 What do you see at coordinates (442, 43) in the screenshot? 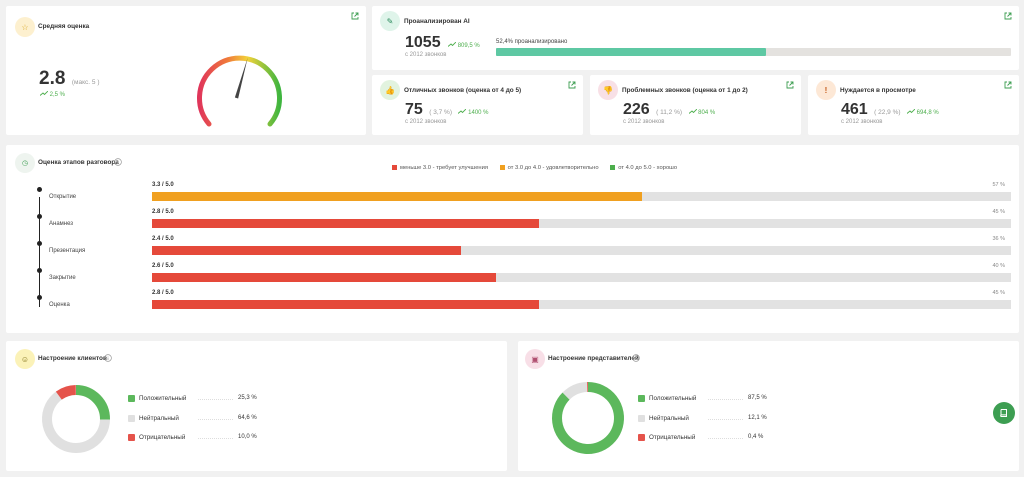
I see `ai-value-group: 1055 809,5 %` at bounding box center [442, 43].